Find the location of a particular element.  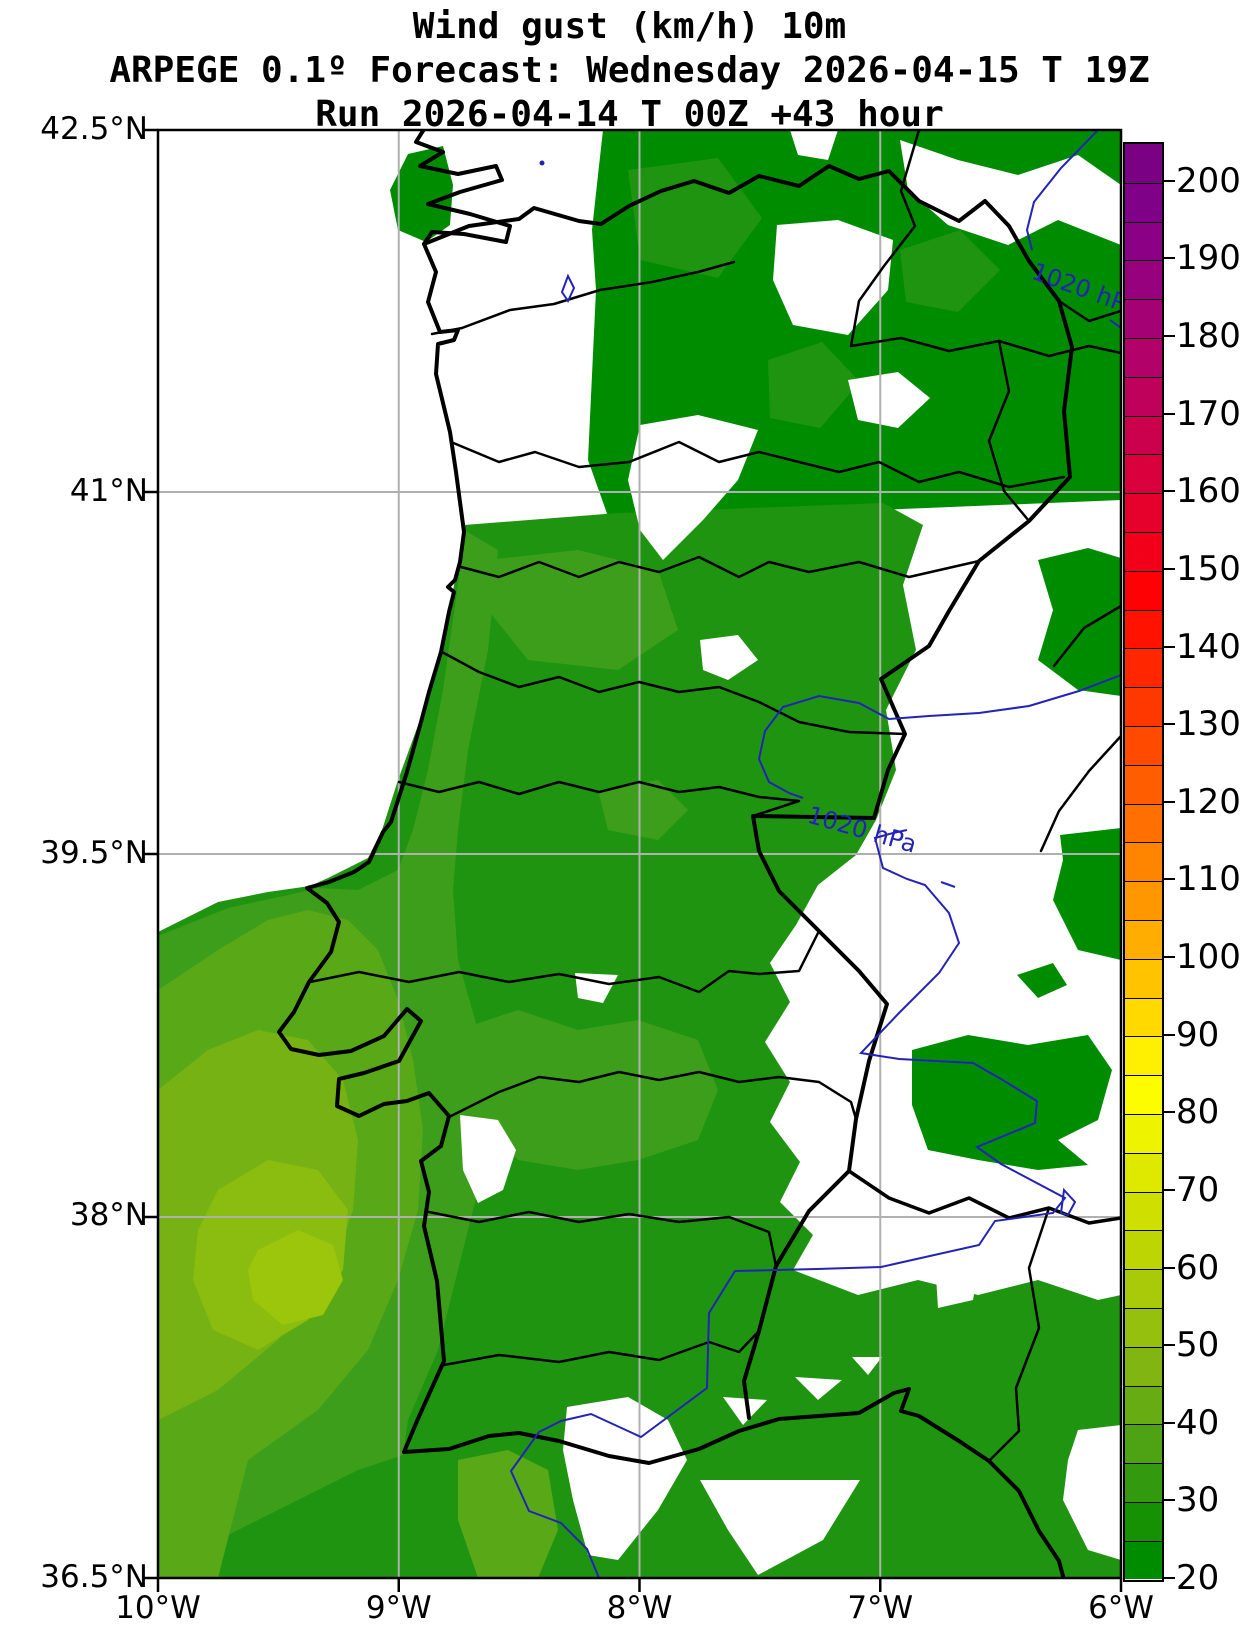

gust-colorbar is located at coordinates (1143, 862).